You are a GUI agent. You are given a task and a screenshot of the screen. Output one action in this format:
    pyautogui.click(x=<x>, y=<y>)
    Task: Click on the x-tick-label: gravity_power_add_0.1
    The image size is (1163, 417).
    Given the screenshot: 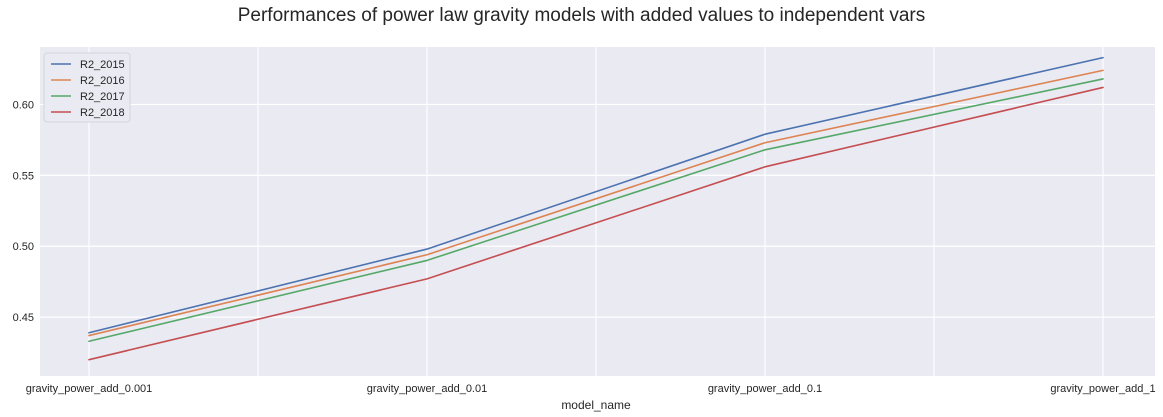 What is the action you would take?
    pyautogui.click(x=765, y=389)
    